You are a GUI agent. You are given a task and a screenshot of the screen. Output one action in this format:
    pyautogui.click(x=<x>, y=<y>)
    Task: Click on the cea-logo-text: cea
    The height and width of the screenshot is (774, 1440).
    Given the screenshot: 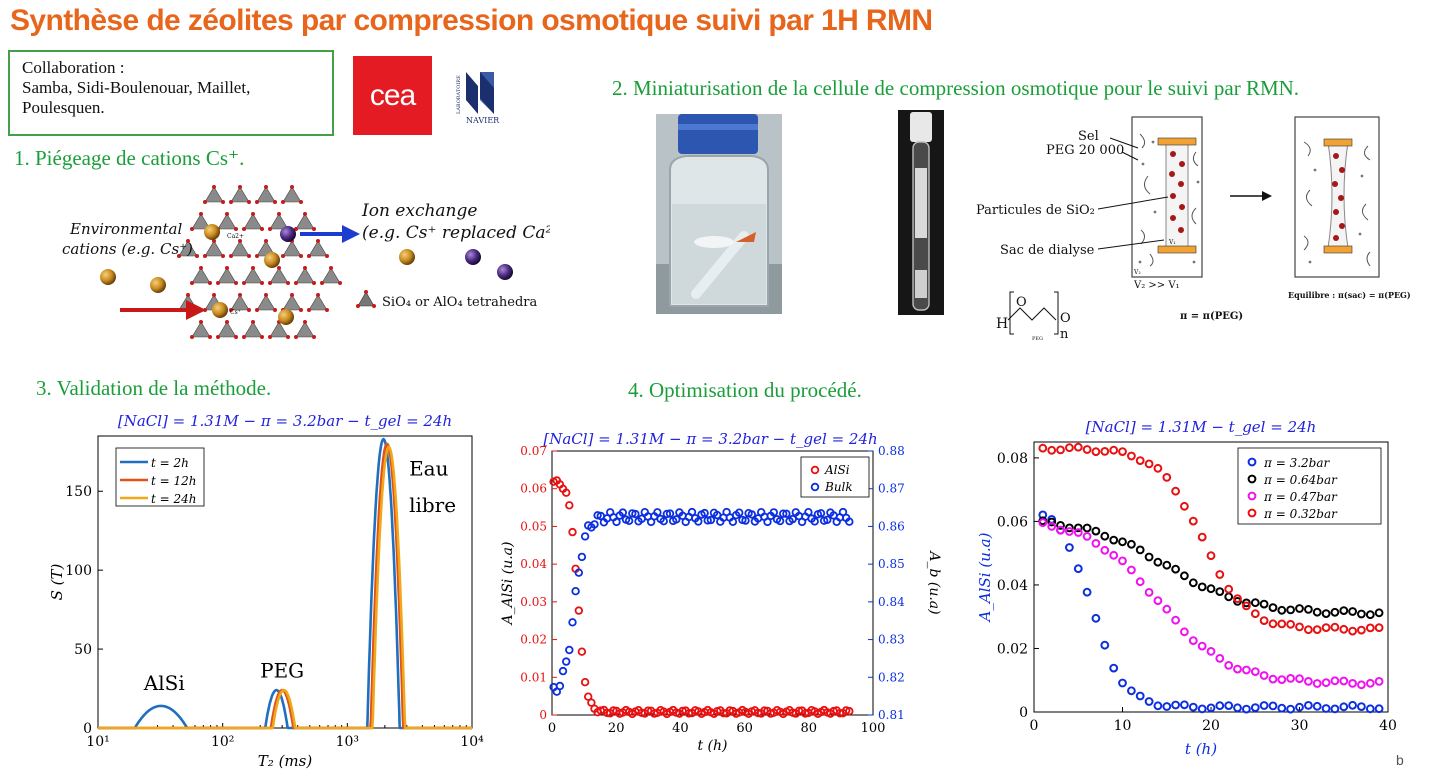 What is the action you would take?
    pyautogui.click(x=392, y=95)
    